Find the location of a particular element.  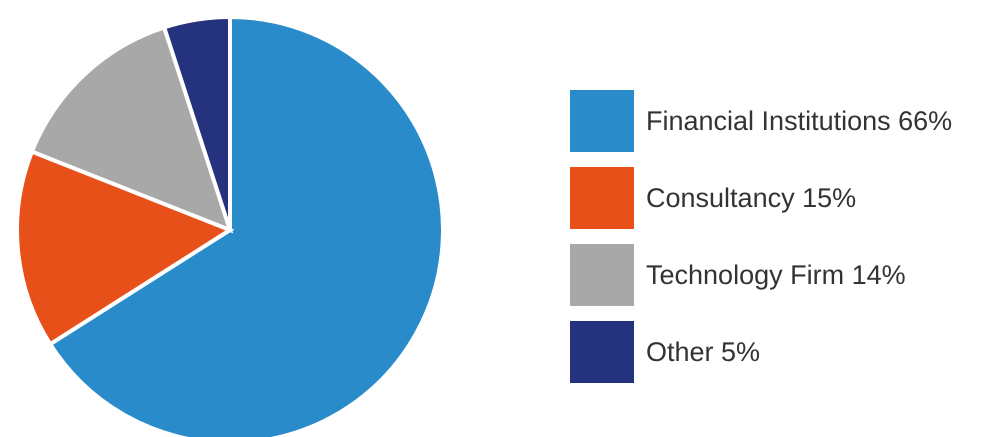

legend-label: Other is located at coordinates (680, 351).